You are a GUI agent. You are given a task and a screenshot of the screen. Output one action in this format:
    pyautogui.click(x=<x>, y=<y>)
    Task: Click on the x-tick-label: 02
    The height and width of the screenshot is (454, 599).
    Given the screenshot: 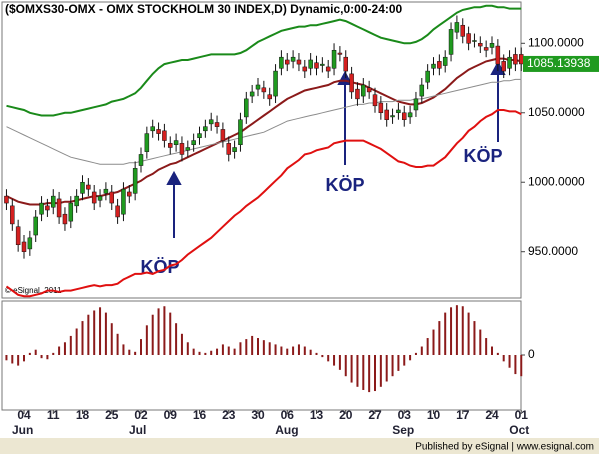 What is the action you would take?
    pyautogui.click(x=141, y=415)
    